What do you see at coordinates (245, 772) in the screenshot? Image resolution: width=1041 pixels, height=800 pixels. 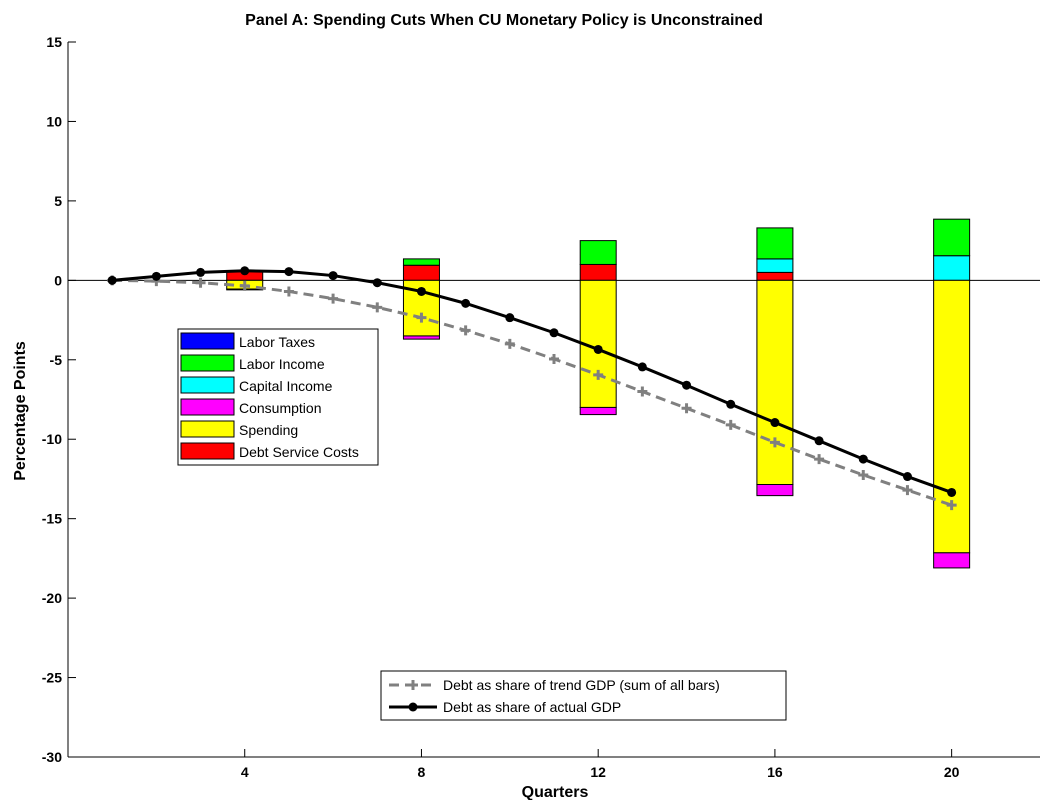 I see `x-tick-label: 4` at bounding box center [245, 772].